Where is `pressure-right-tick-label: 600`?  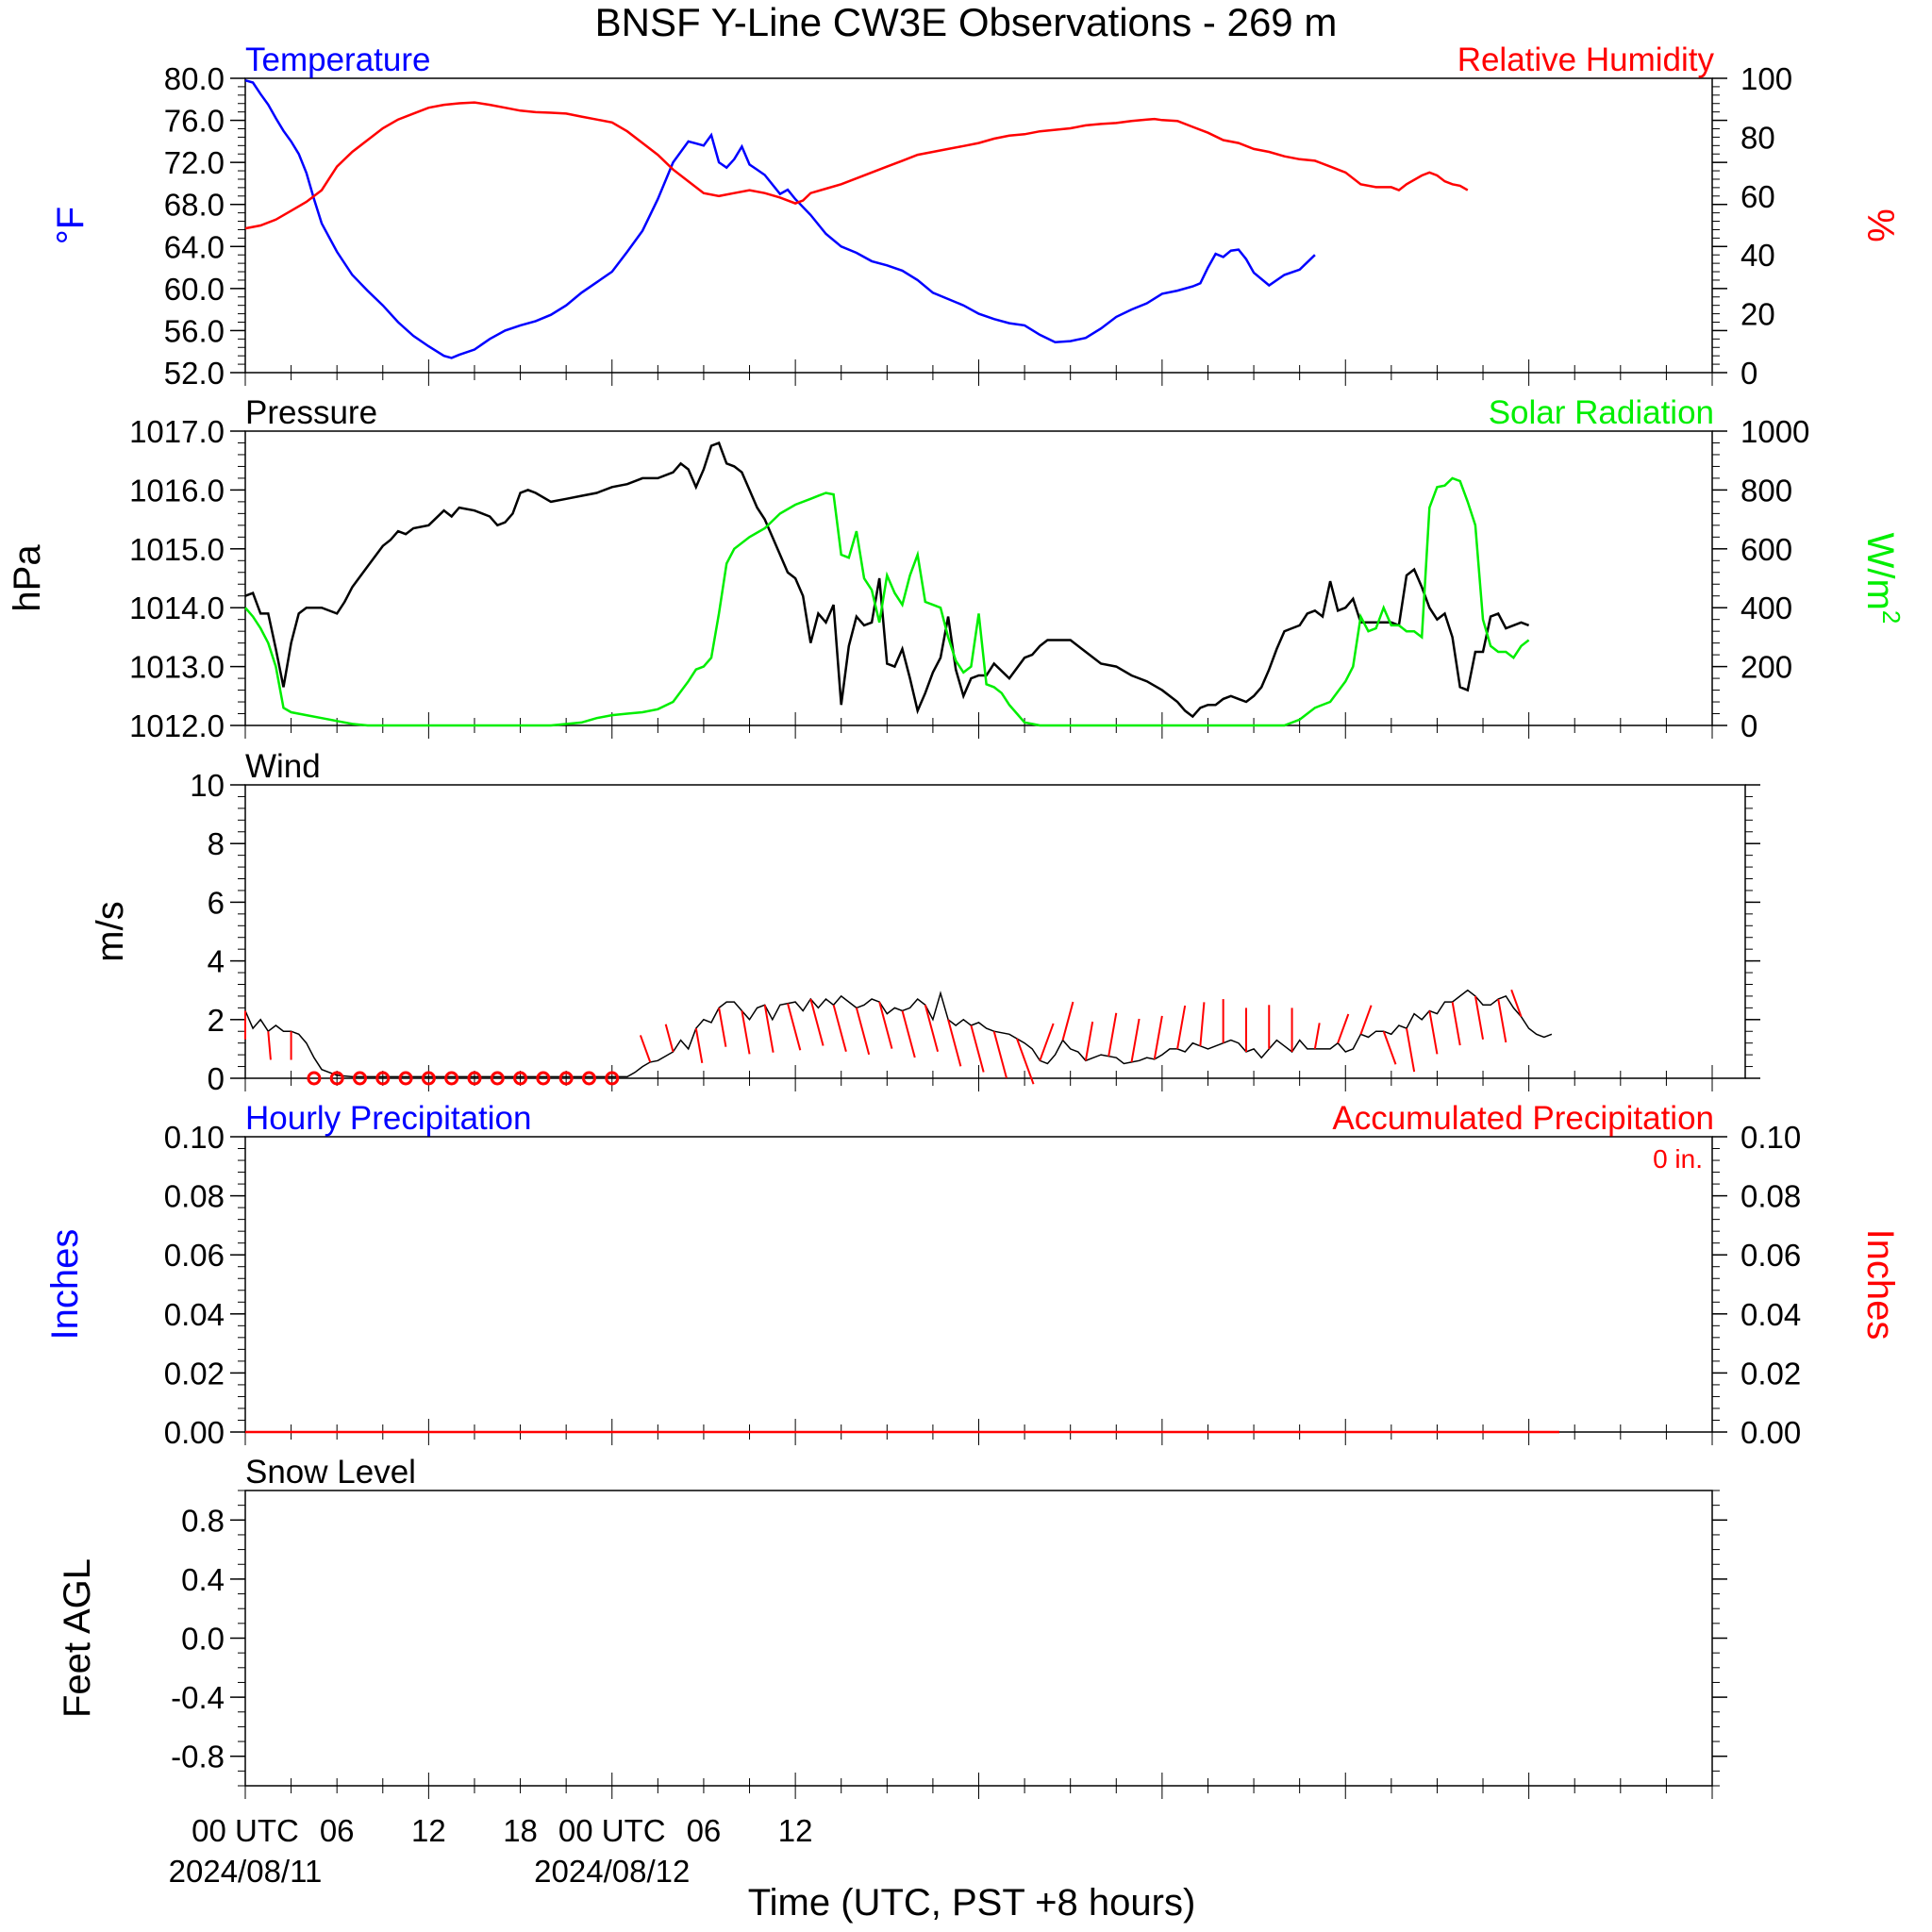
pressure-right-tick-label: 600 is located at coordinates (1766, 550).